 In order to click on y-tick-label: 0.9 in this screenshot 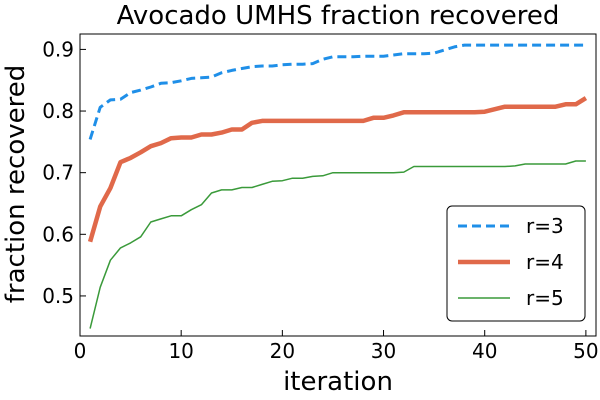, I will do `click(58, 49)`.